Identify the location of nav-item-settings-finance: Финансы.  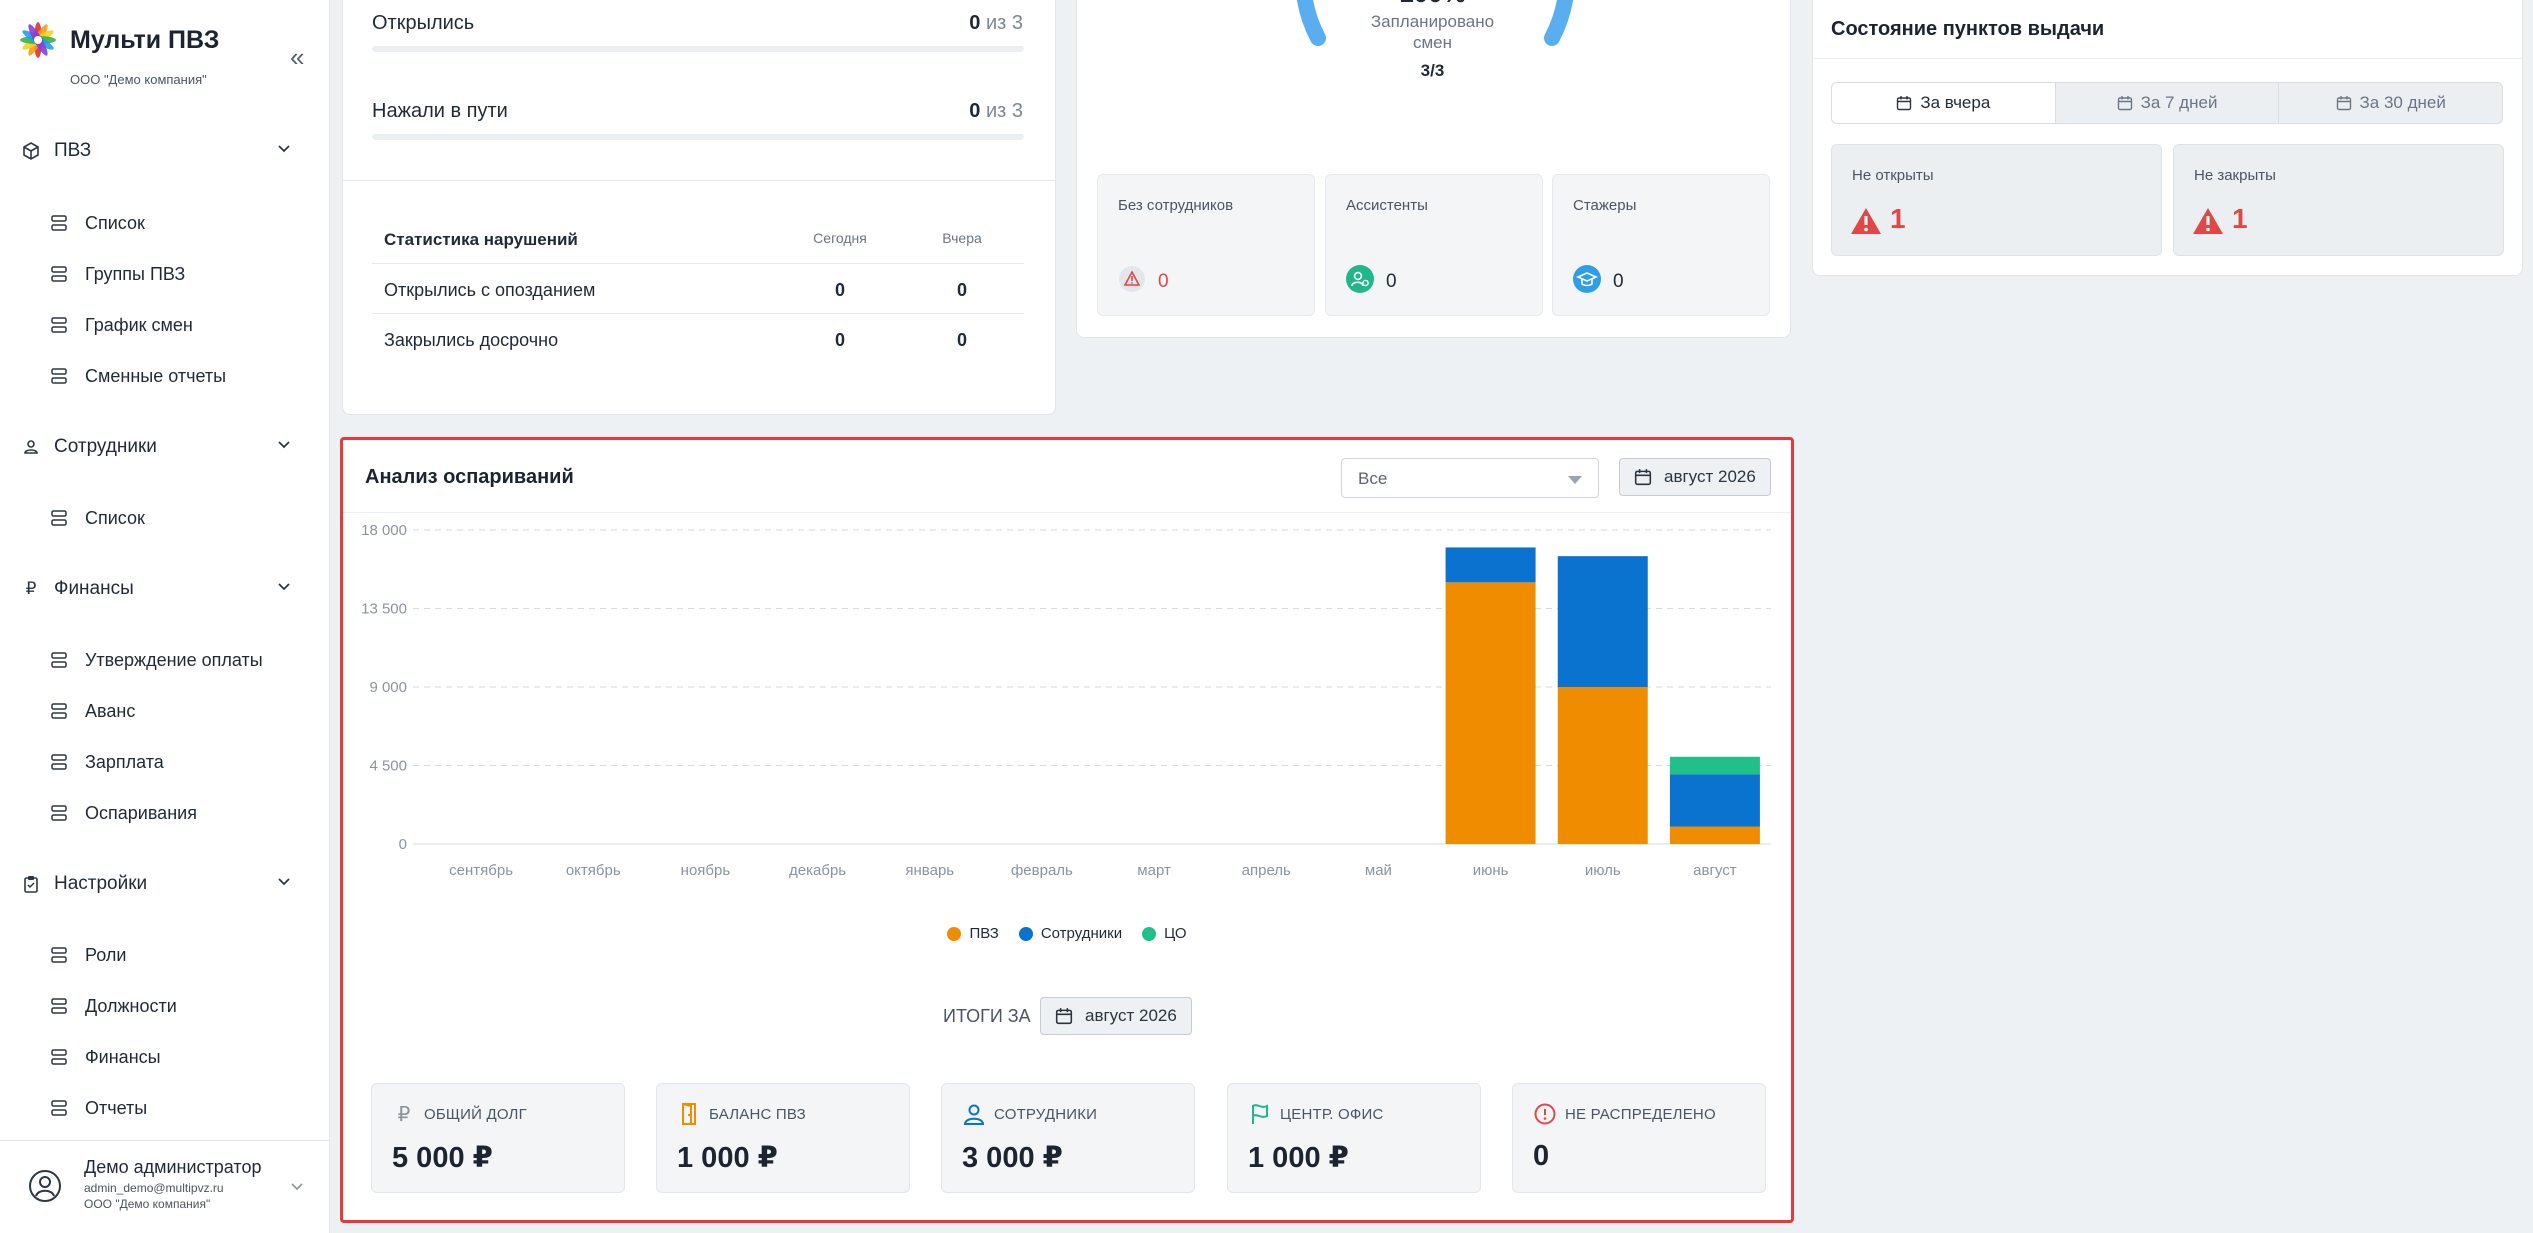
(185, 1057).